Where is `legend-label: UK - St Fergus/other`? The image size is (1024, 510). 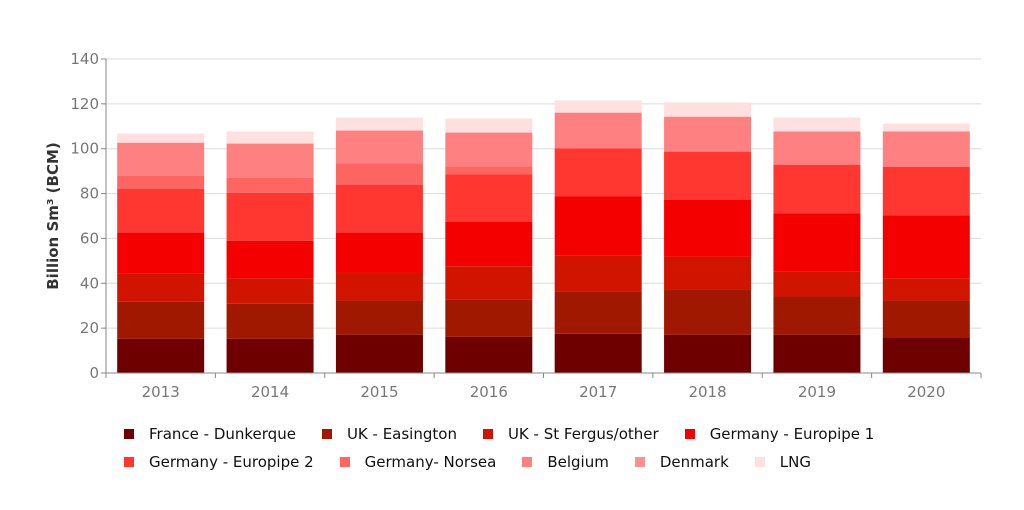 legend-label: UK - St Fergus/other is located at coordinates (583, 434).